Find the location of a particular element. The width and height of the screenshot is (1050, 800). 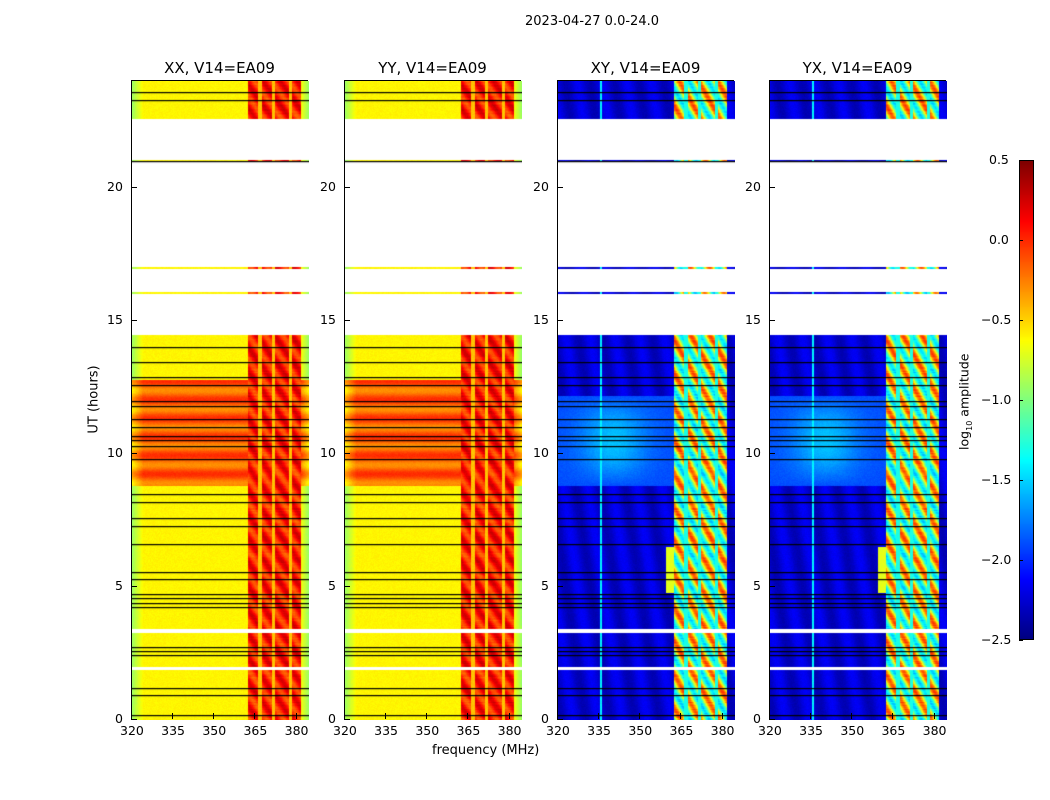

heatmap-panel-xy is located at coordinates (646, 400).